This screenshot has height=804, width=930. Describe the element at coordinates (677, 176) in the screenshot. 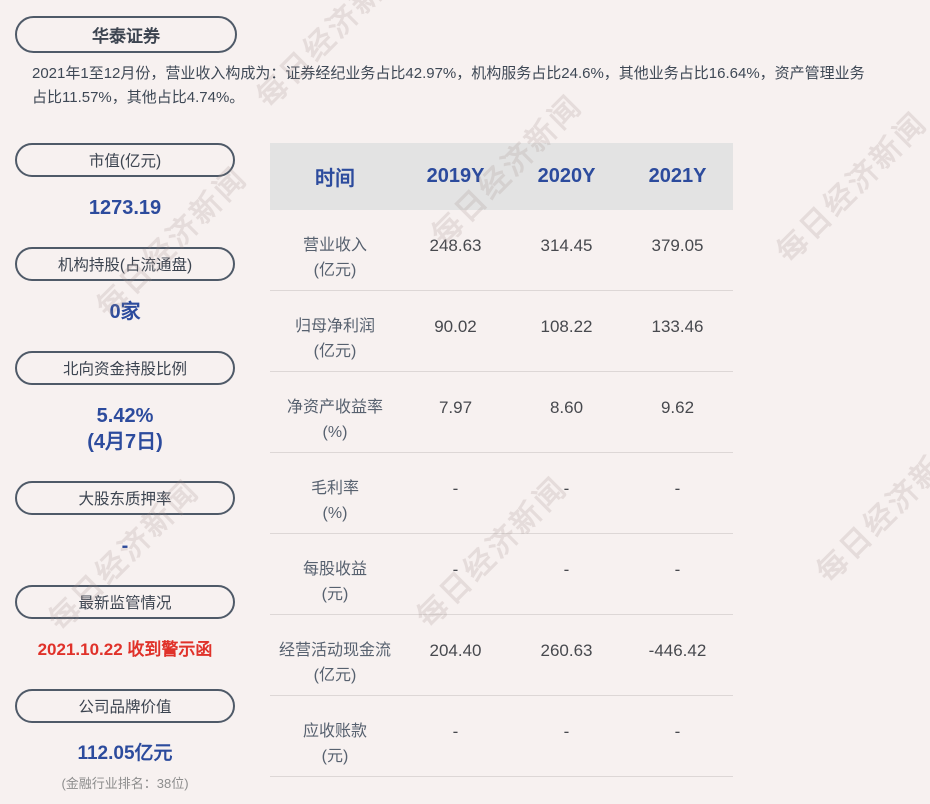

I see `table-header-2021y: 2021Y` at that location.